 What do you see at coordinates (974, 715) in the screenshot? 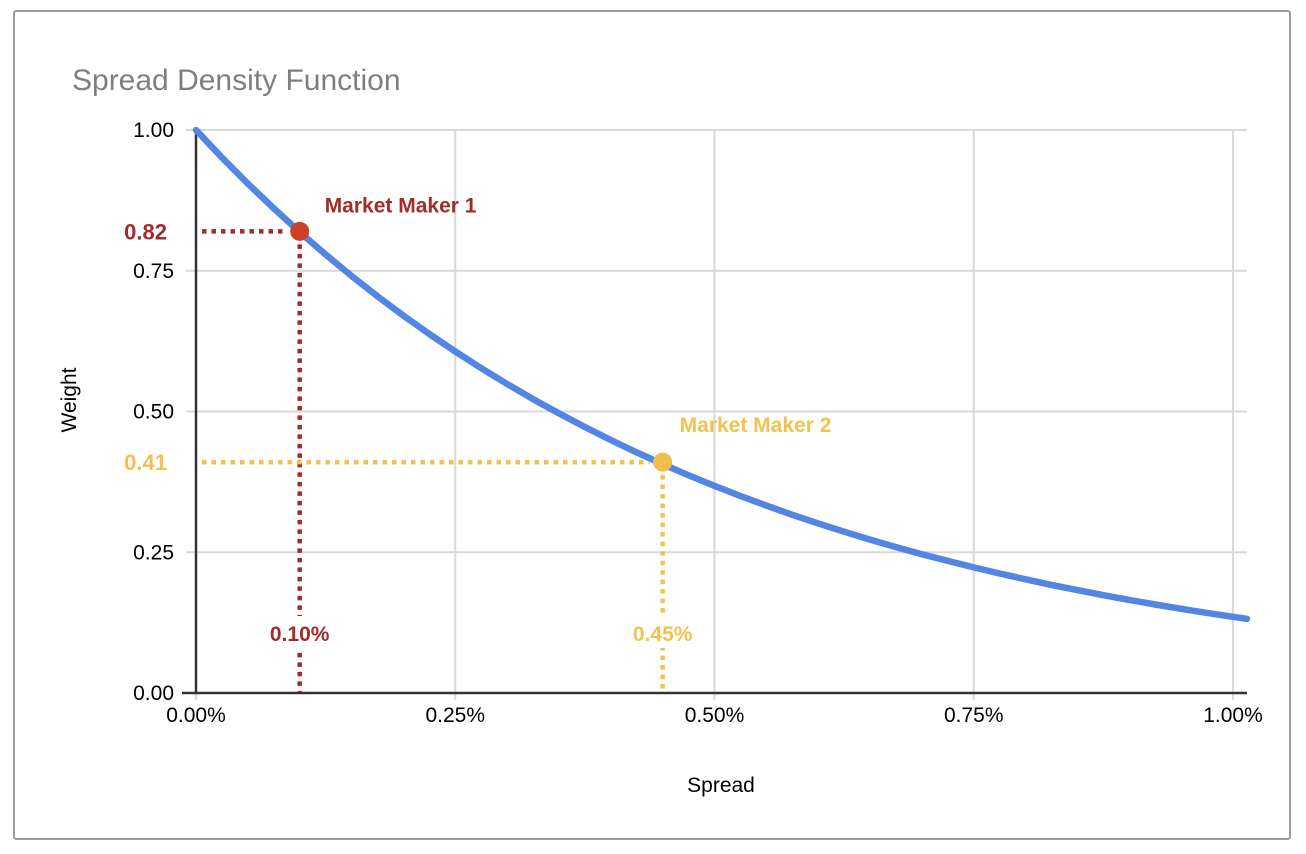
I see `x-tick-label: 0.75%` at bounding box center [974, 715].